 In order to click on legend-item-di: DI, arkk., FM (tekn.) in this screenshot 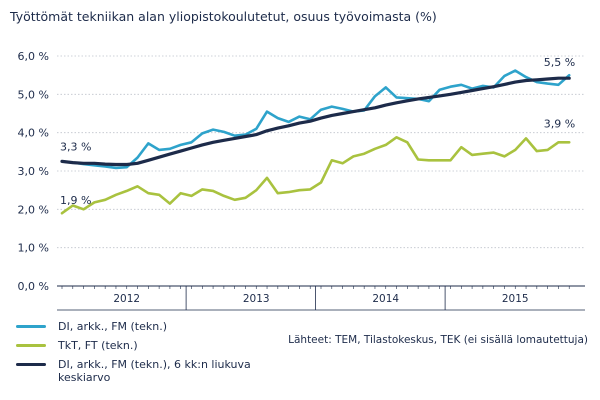, I will do `click(149, 326)`.